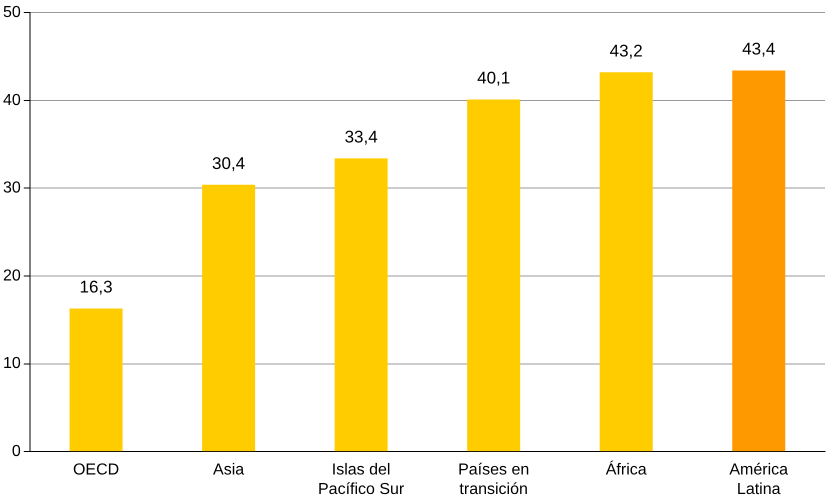 The height and width of the screenshot is (502, 827). Describe the element at coordinates (494, 480) in the screenshot. I see `x-tick-label: Países en transición` at that location.